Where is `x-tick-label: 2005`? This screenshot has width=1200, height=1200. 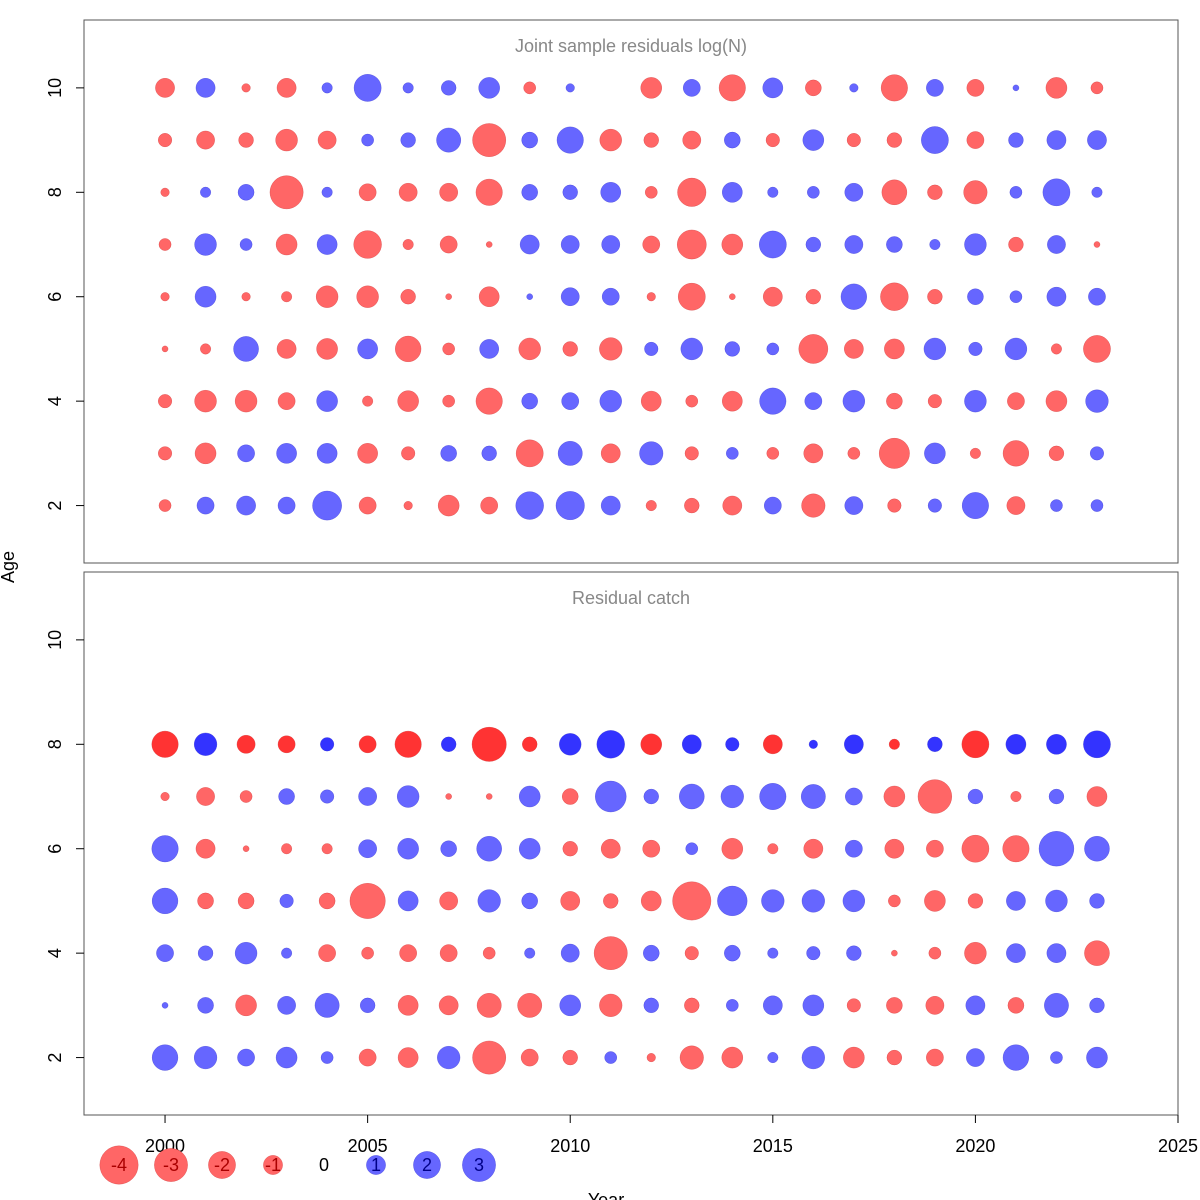
x-tick-label: 2005 is located at coordinates (368, 1146).